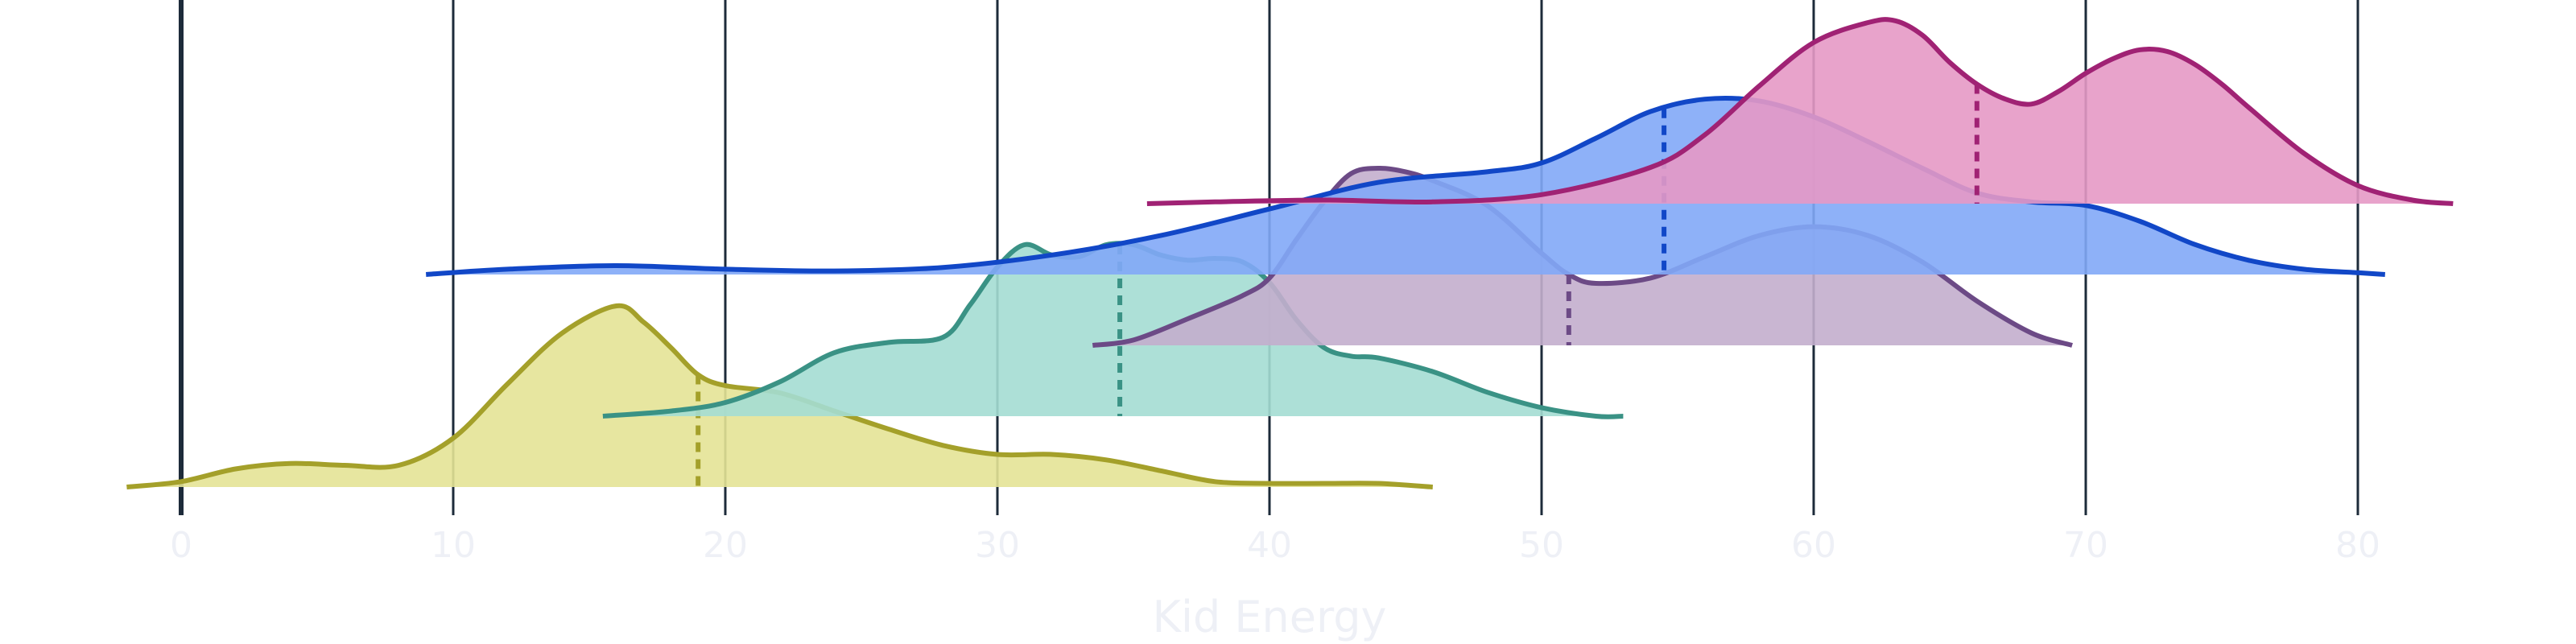  What do you see at coordinates (725, 545) in the screenshot?
I see `x-tick-label-20: 20` at bounding box center [725, 545].